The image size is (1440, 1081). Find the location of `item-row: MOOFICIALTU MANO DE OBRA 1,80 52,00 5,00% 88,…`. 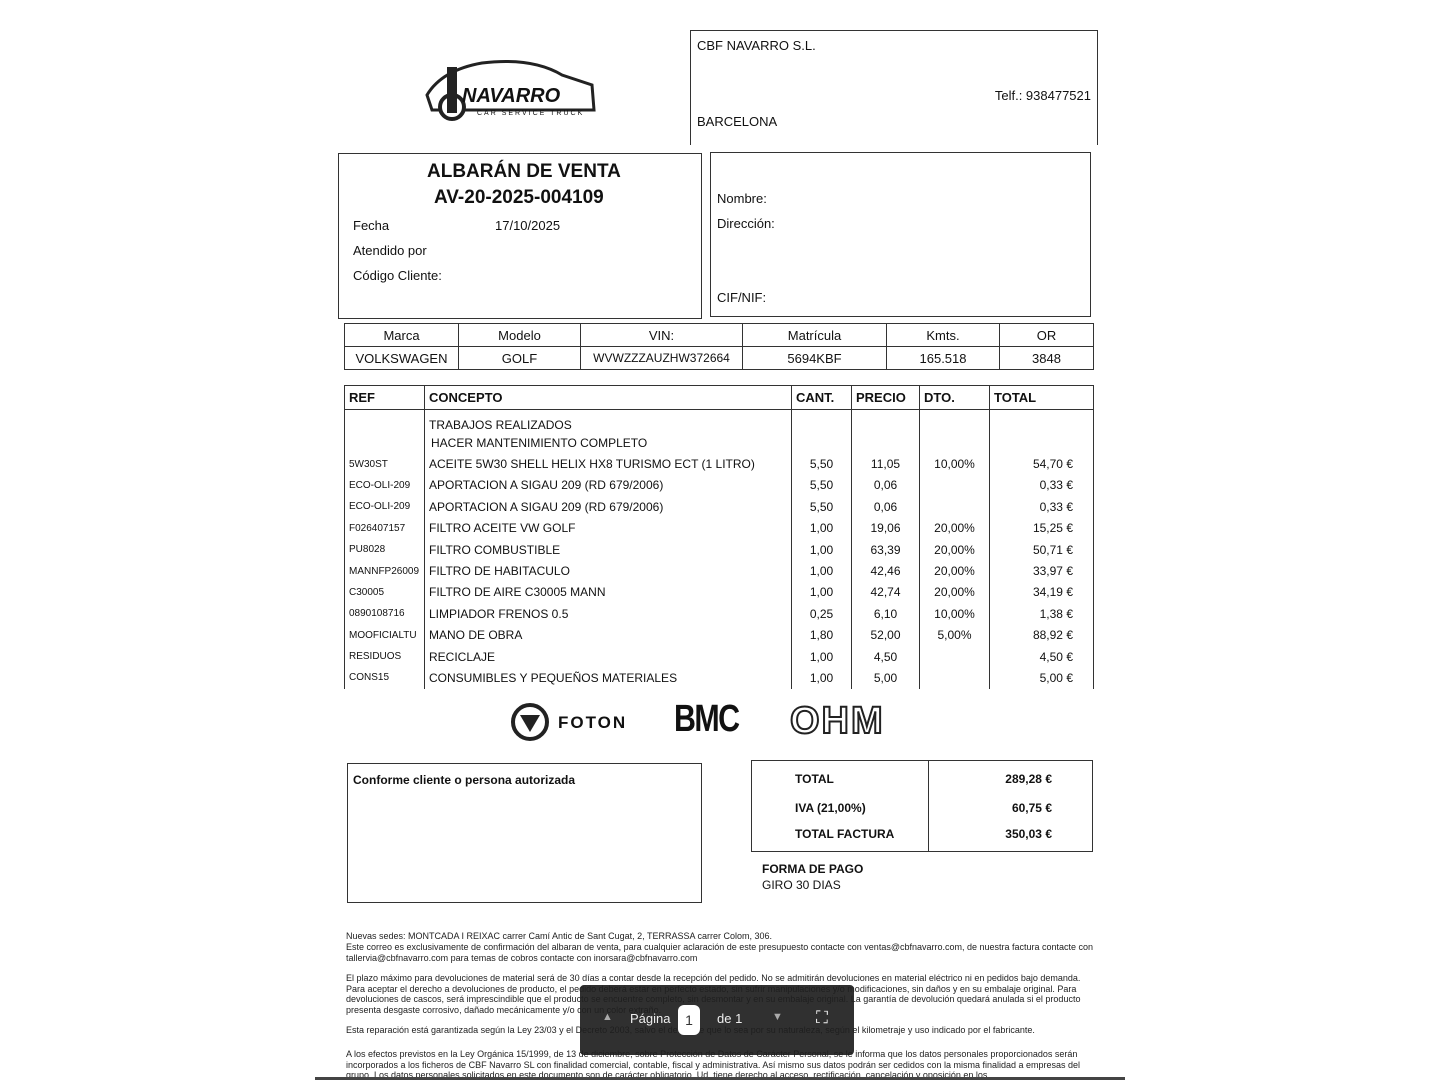

item-row: MOOFICIALTU MANO DE OBRA 1,80 52,00 5,00% 88,… is located at coordinates (719, 635).